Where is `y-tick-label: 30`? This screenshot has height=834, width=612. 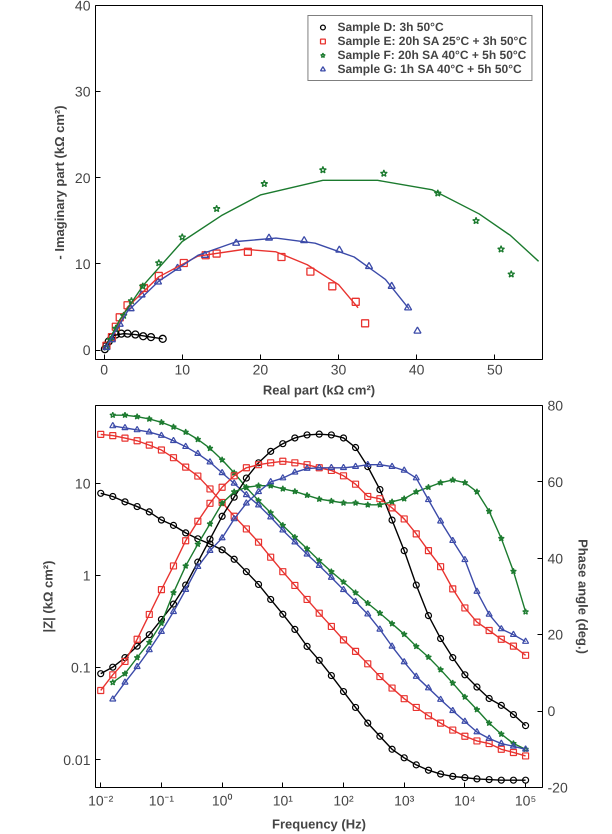 y-tick-label: 30 is located at coordinates (82, 92).